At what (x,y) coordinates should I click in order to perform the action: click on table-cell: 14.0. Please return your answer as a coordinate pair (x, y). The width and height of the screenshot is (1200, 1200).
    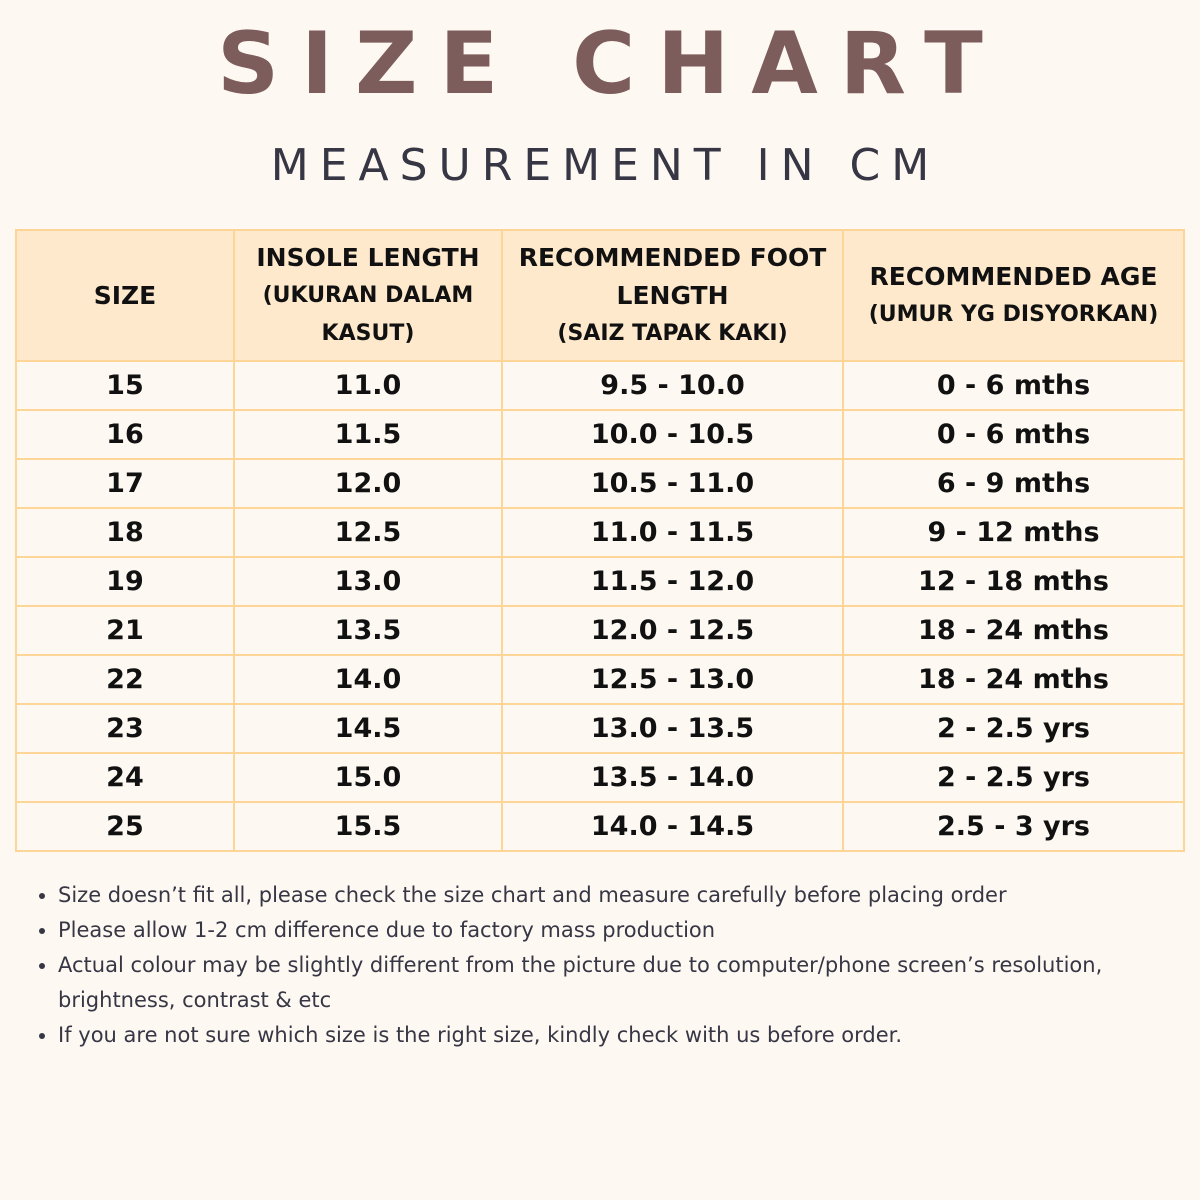
    Looking at the image, I should click on (368, 679).